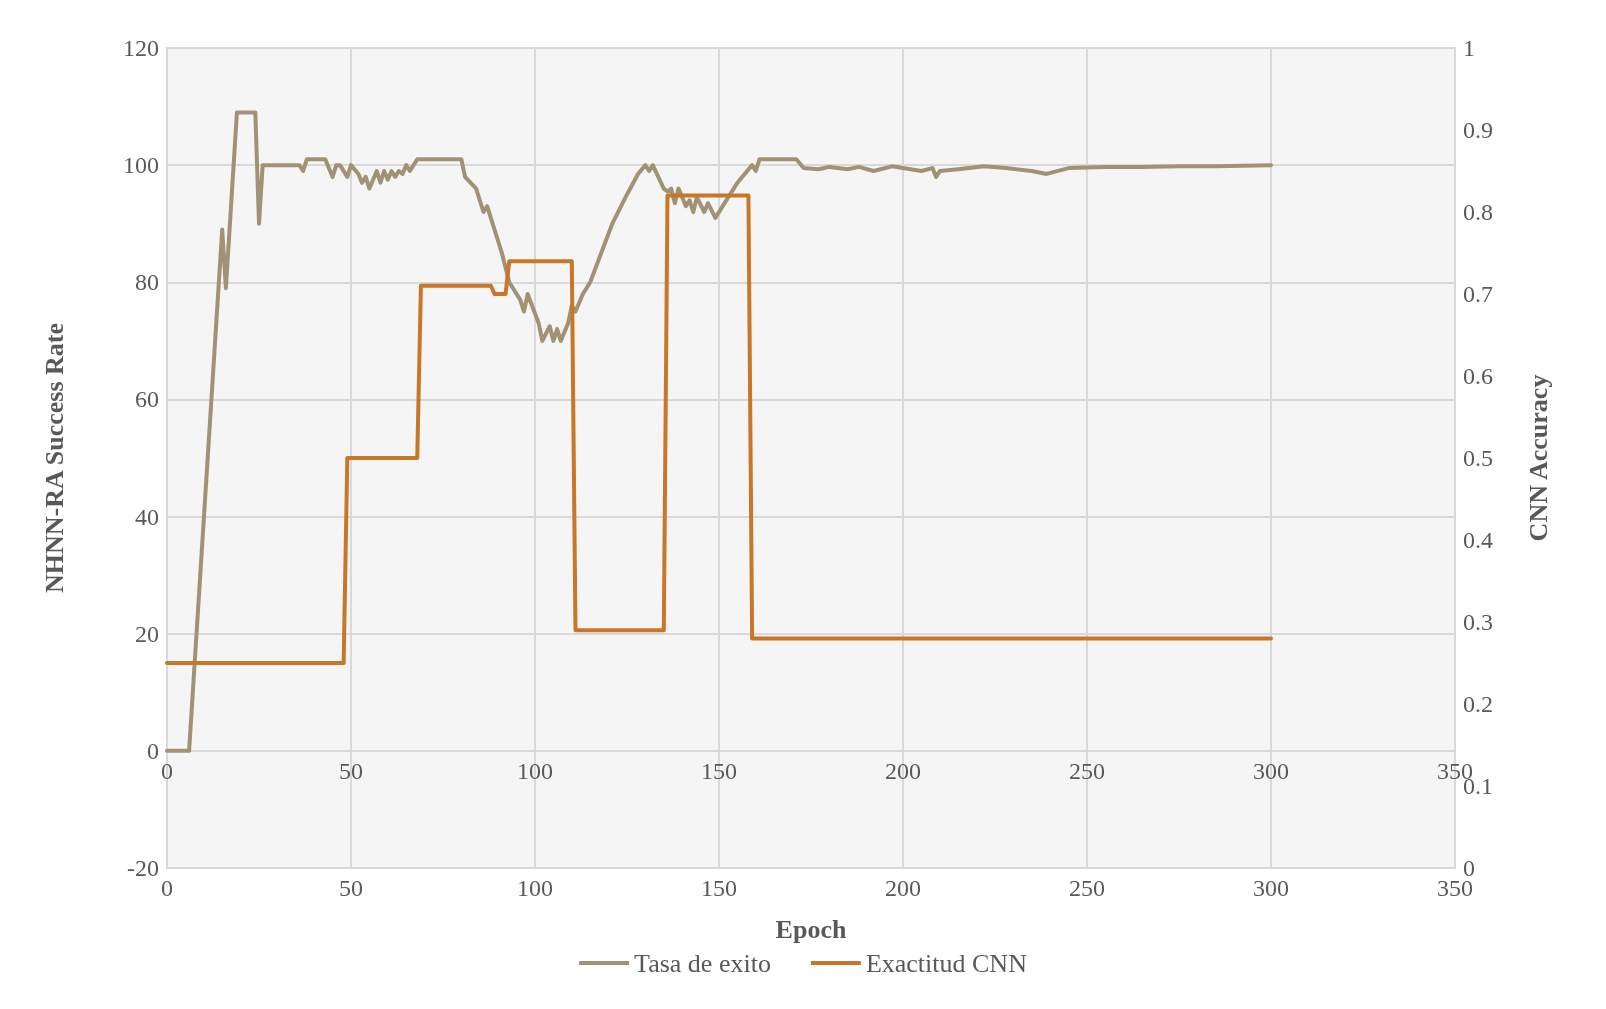 This screenshot has height=1009, width=1606. I want to click on x-tick-label: 50, so click(351, 888).